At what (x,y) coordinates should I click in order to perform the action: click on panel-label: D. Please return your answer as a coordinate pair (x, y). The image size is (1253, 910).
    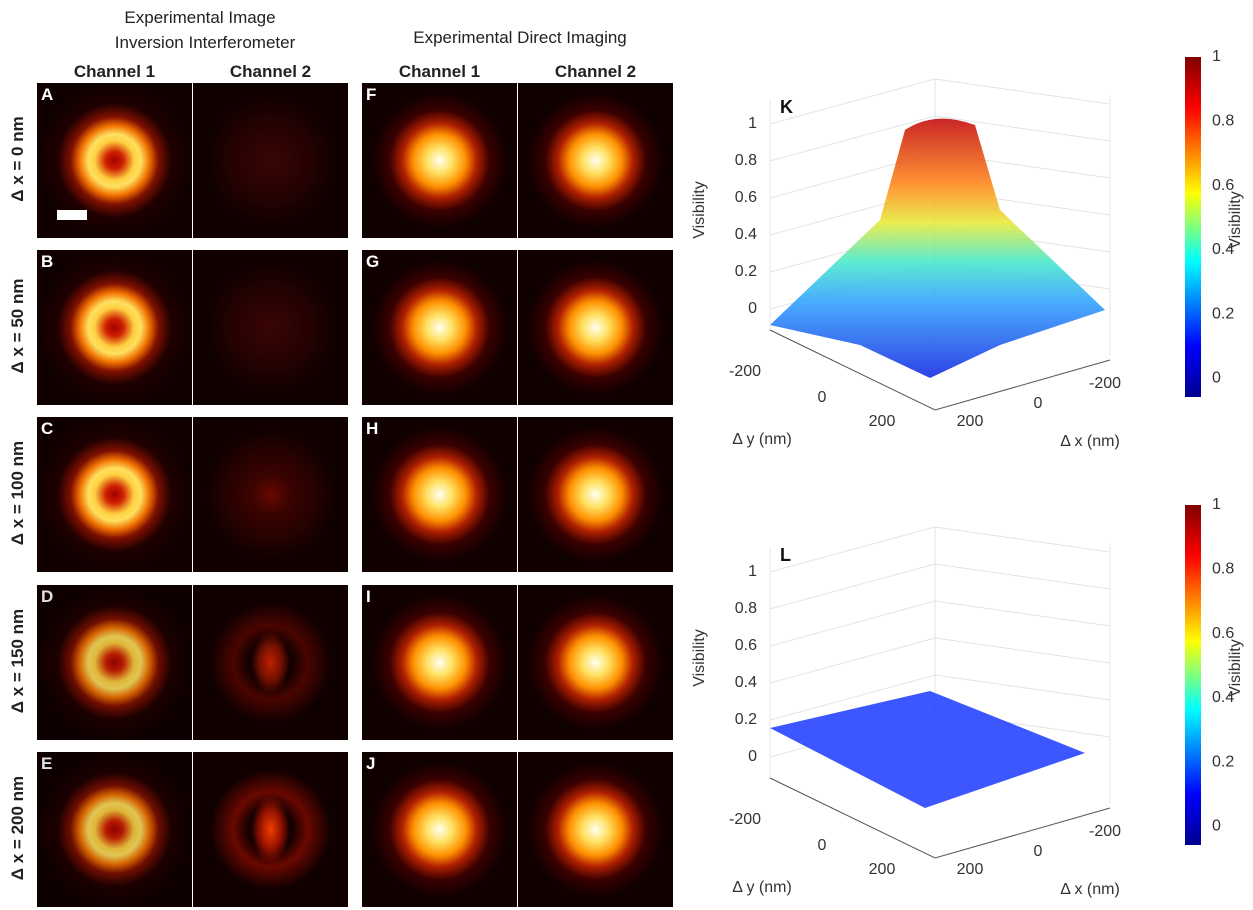
    Looking at the image, I should click on (47, 596).